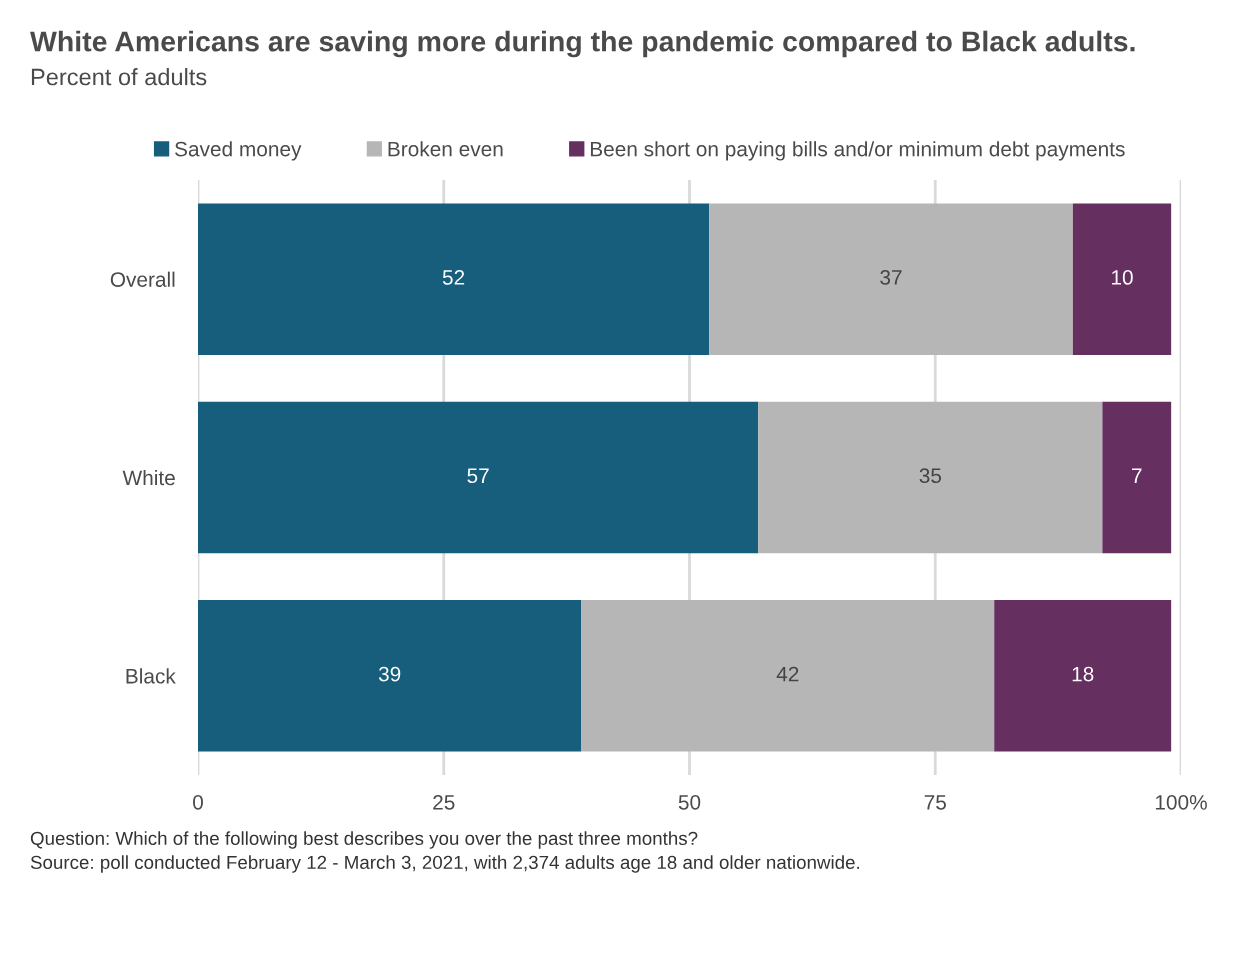  What do you see at coordinates (689, 802) in the screenshot?
I see `x-tick-label: 50` at bounding box center [689, 802].